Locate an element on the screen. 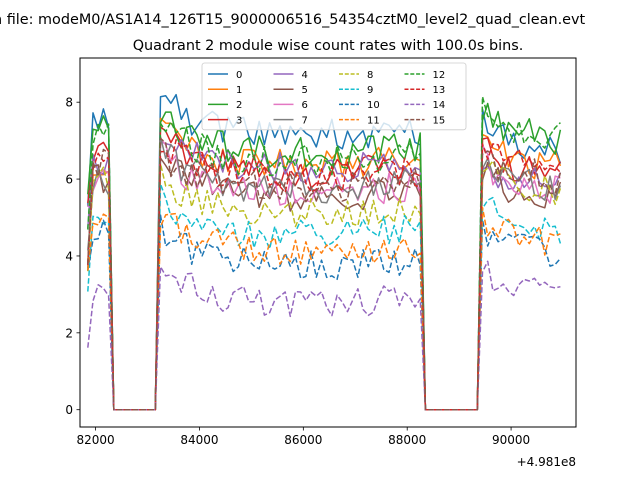 This screenshot has height=480, width=640. y-tick-label-4: 8 is located at coordinates (69, 103).